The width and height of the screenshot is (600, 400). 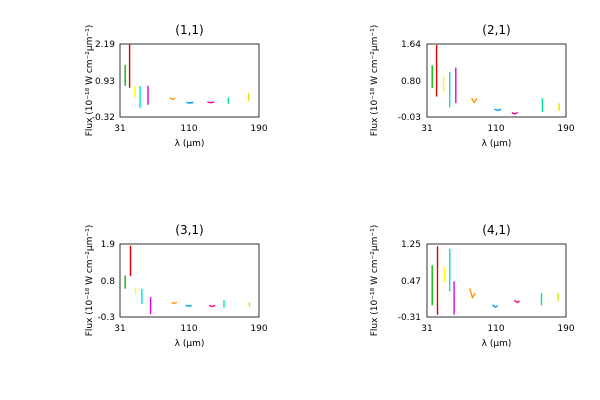 What do you see at coordinates (106, 318) in the screenshot?
I see `y-tick-label-bottom: -0.3` at bounding box center [106, 318].